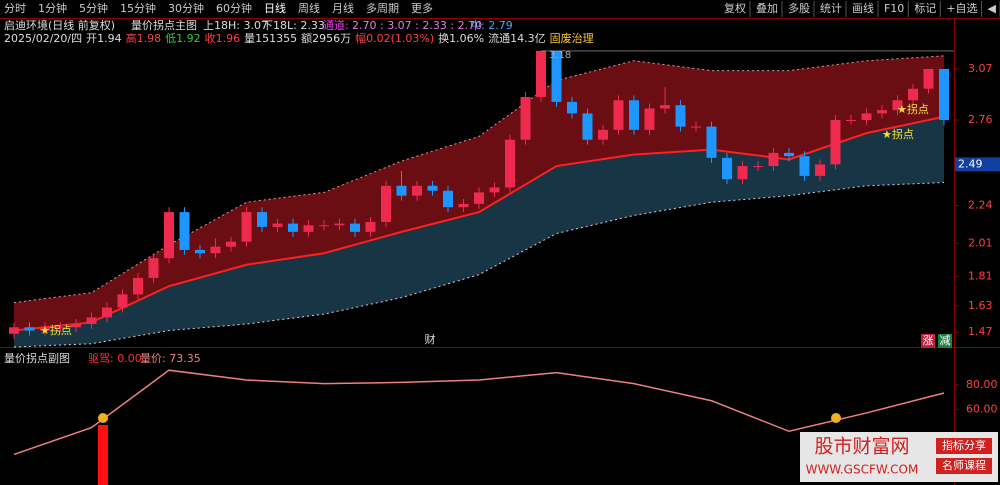 This screenshot has width=1000, height=485. What do you see at coordinates (309, 8) in the screenshot?
I see `toolbar-item: 周线` at bounding box center [309, 8].